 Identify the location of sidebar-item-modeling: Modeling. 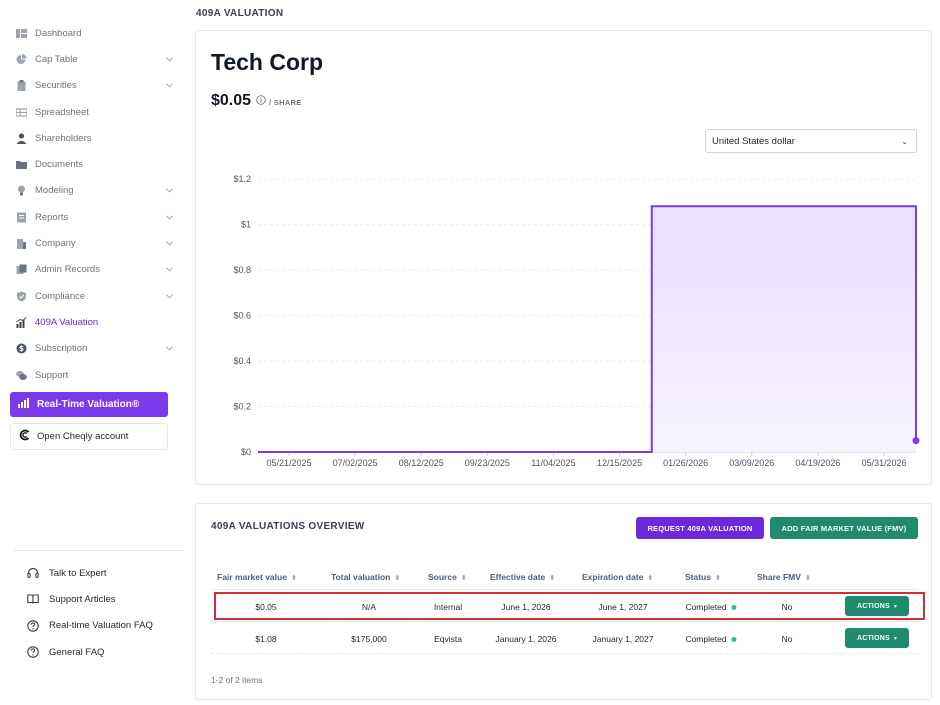
(92, 191).